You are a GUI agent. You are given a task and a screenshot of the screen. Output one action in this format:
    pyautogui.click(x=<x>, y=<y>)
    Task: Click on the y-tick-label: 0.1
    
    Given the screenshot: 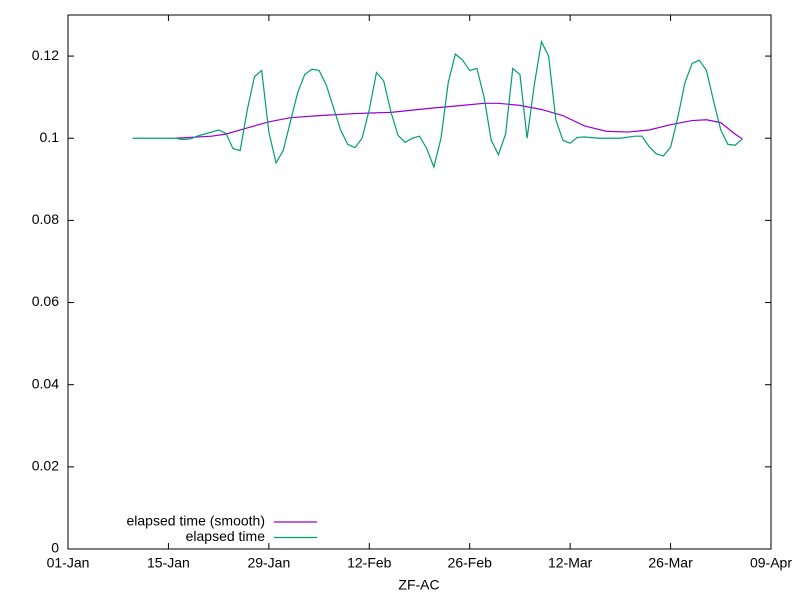 What is the action you would take?
    pyautogui.click(x=50, y=137)
    